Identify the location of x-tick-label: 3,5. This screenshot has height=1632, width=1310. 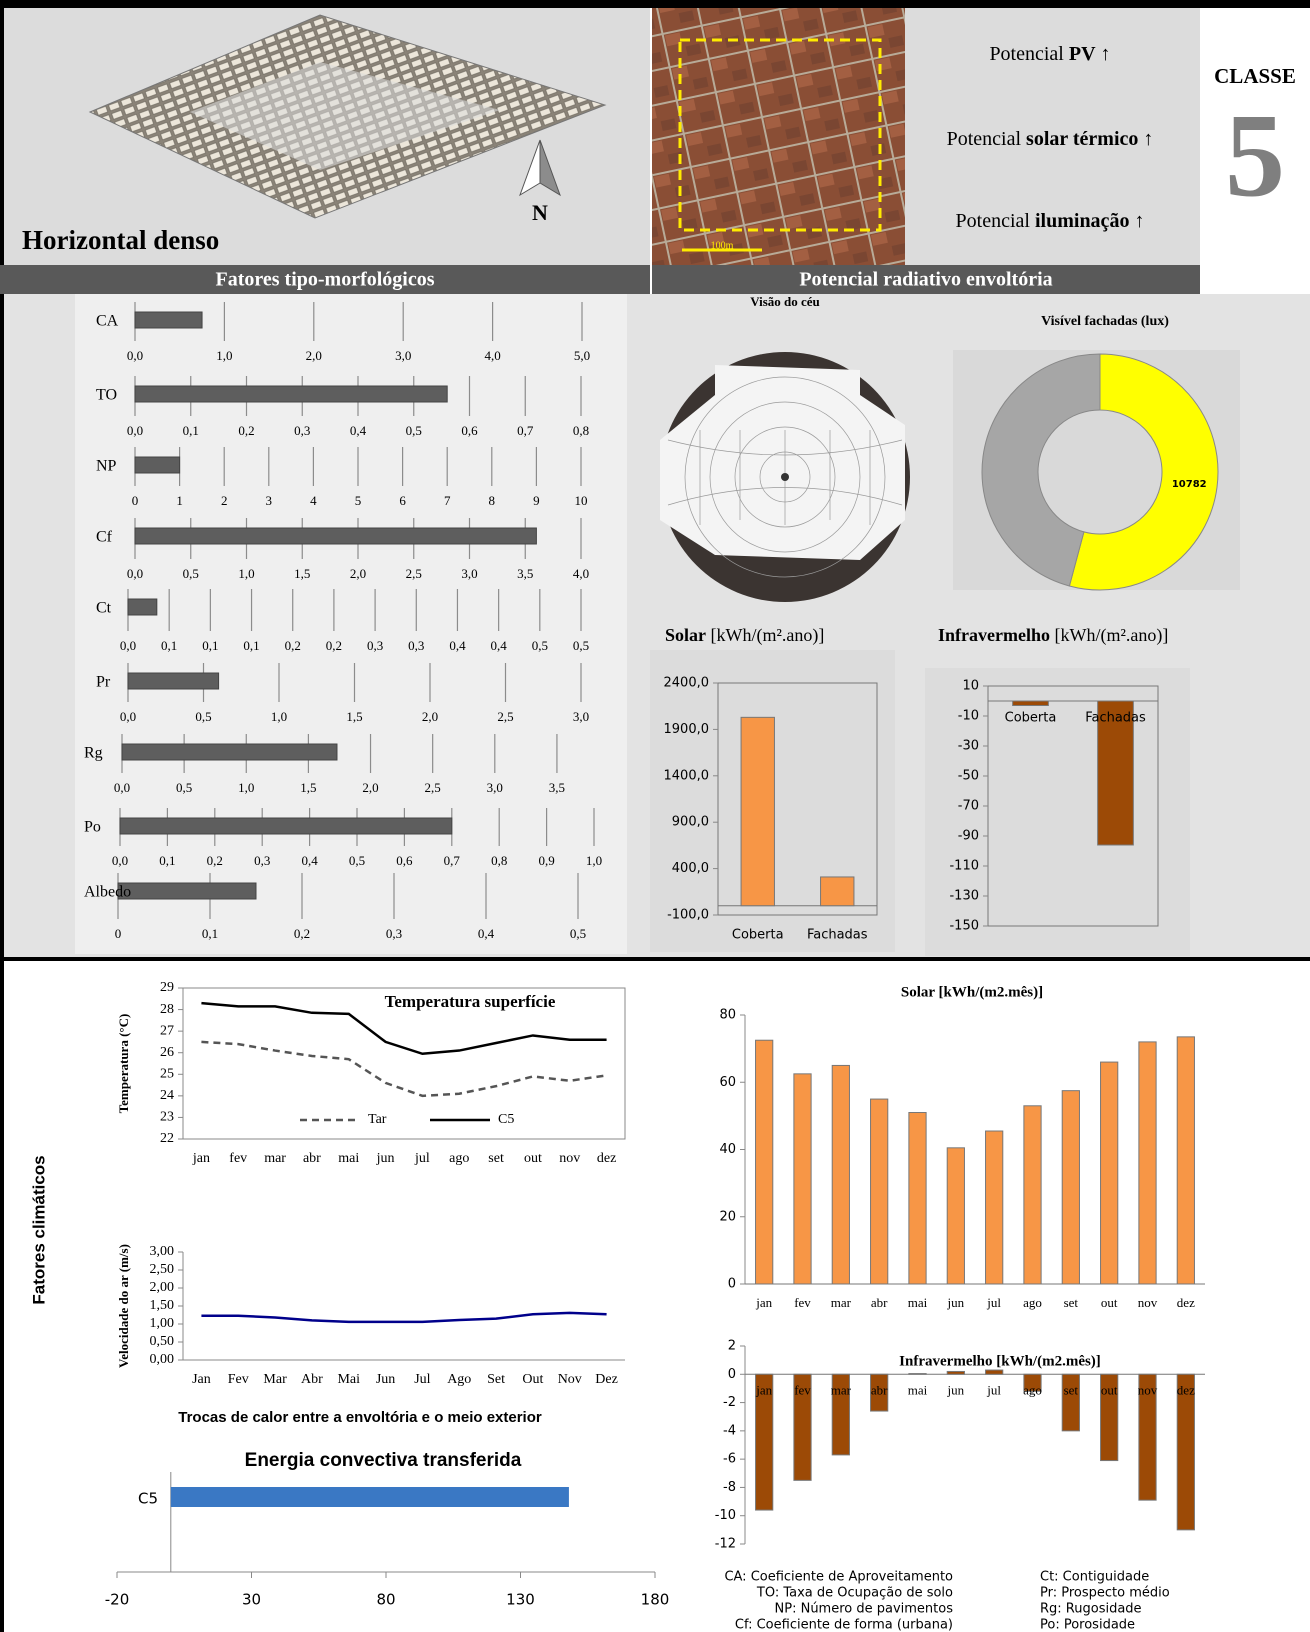
(525, 573).